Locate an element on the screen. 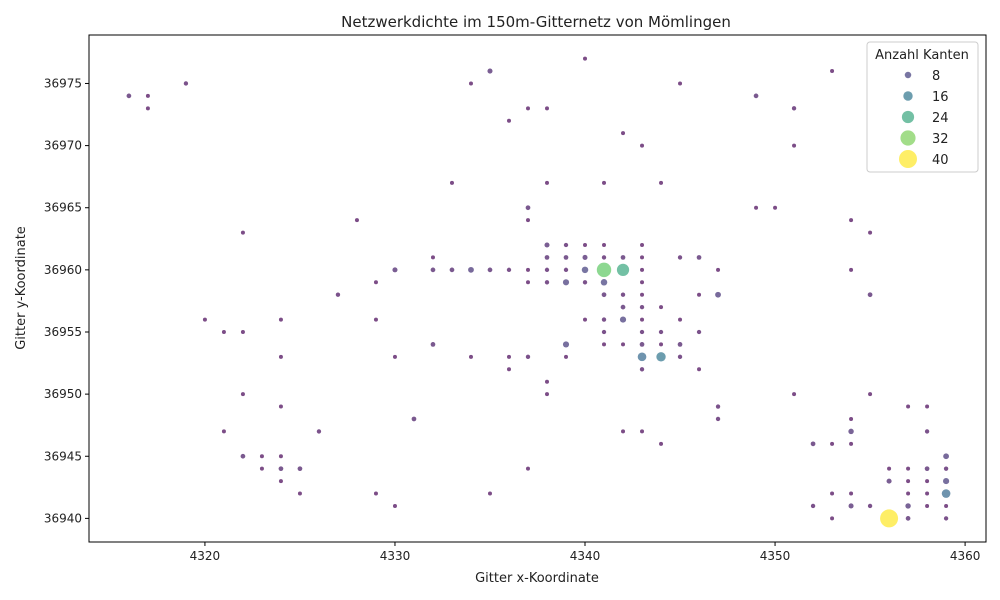 The height and width of the screenshot is (600, 1000). y-tick-label: 36950 is located at coordinates (63, 394).